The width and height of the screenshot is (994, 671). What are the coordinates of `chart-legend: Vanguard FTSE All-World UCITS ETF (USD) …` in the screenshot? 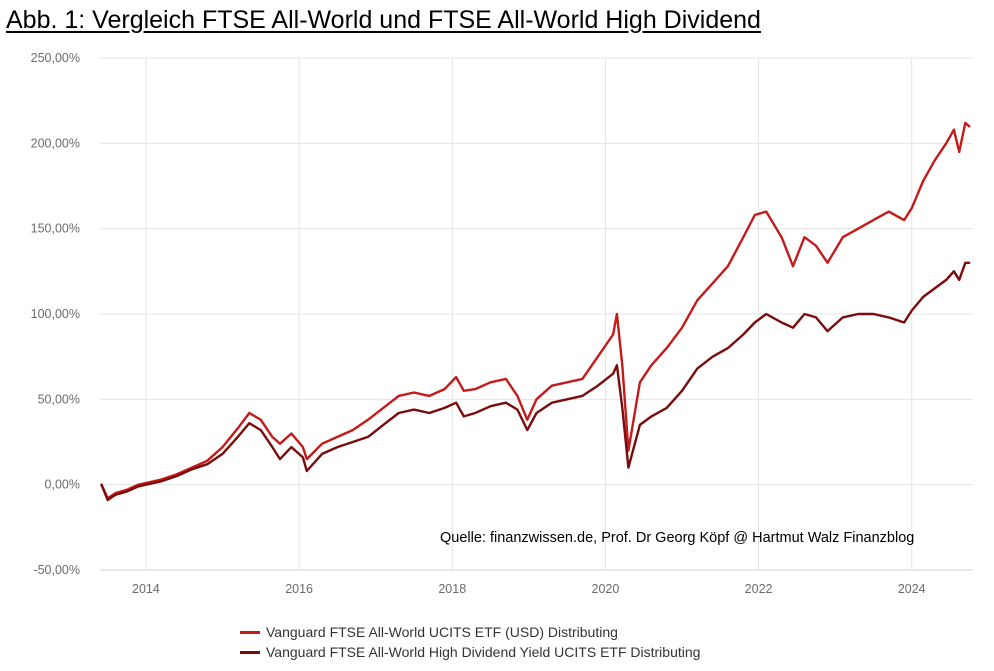 It's located at (470, 642).